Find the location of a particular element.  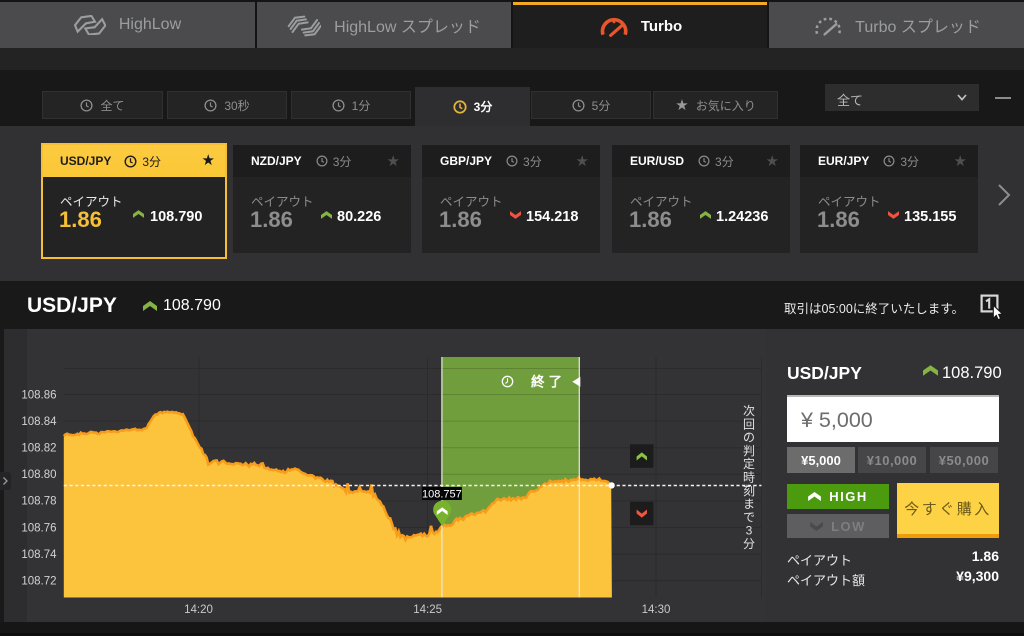

svg-text: 108.757 is located at coordinates (442, 494).